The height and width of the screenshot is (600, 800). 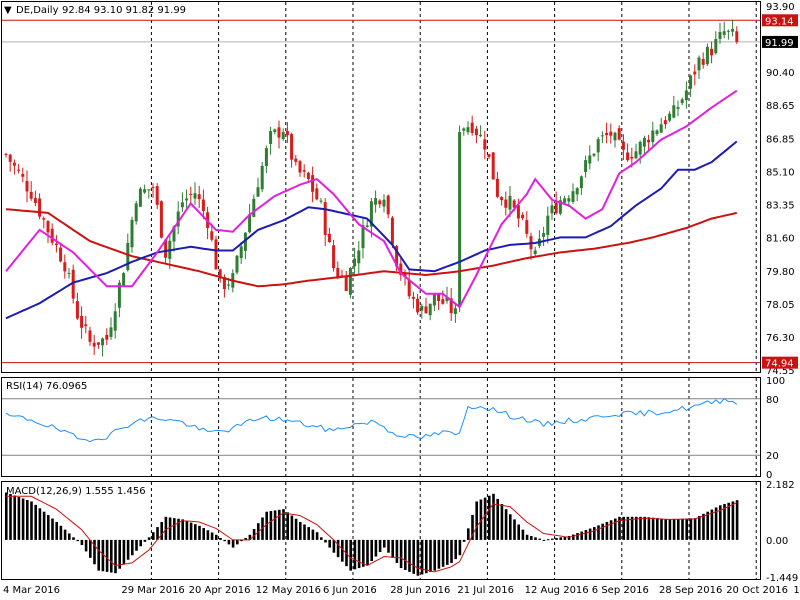 I want to click on date-axis-tick: 21 Jul 2016, so click(x=485, y=590).